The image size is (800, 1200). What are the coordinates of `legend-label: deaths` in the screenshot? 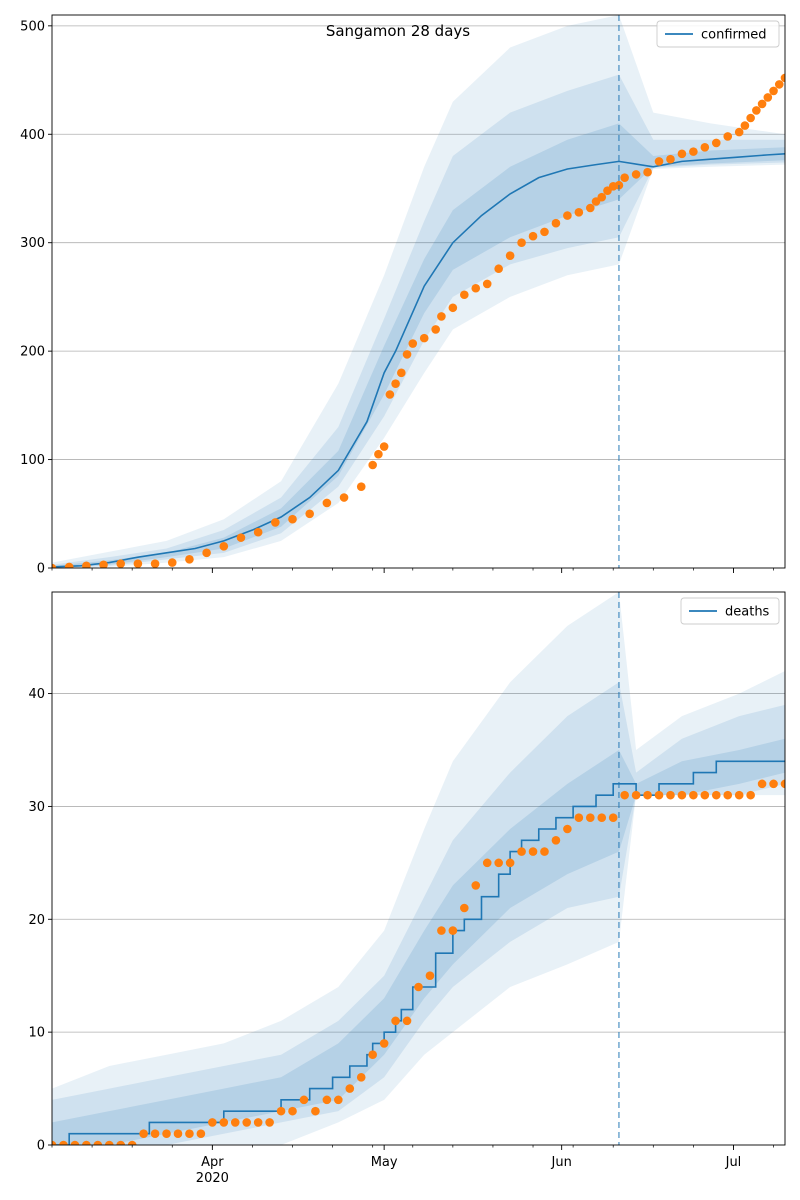 It's located at (747, 612).